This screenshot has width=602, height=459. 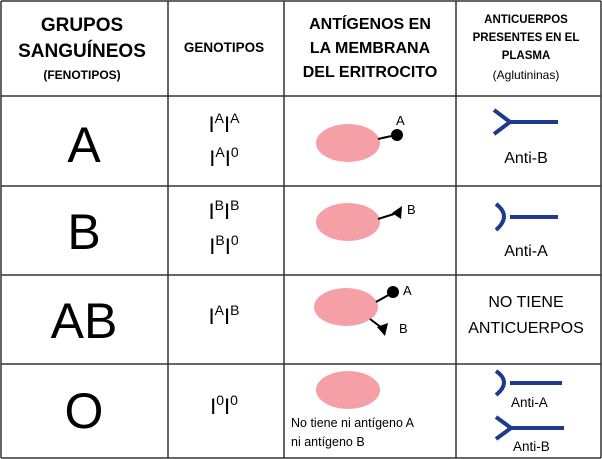 I want to click on group-b-label: B, so click(x=83, y=232).